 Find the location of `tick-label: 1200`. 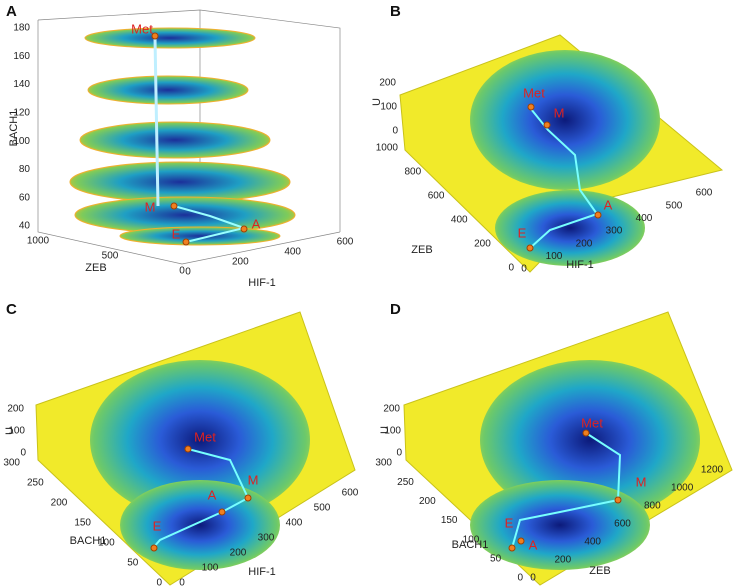

tick-label: 1200 is located at coordinates (712, 470).